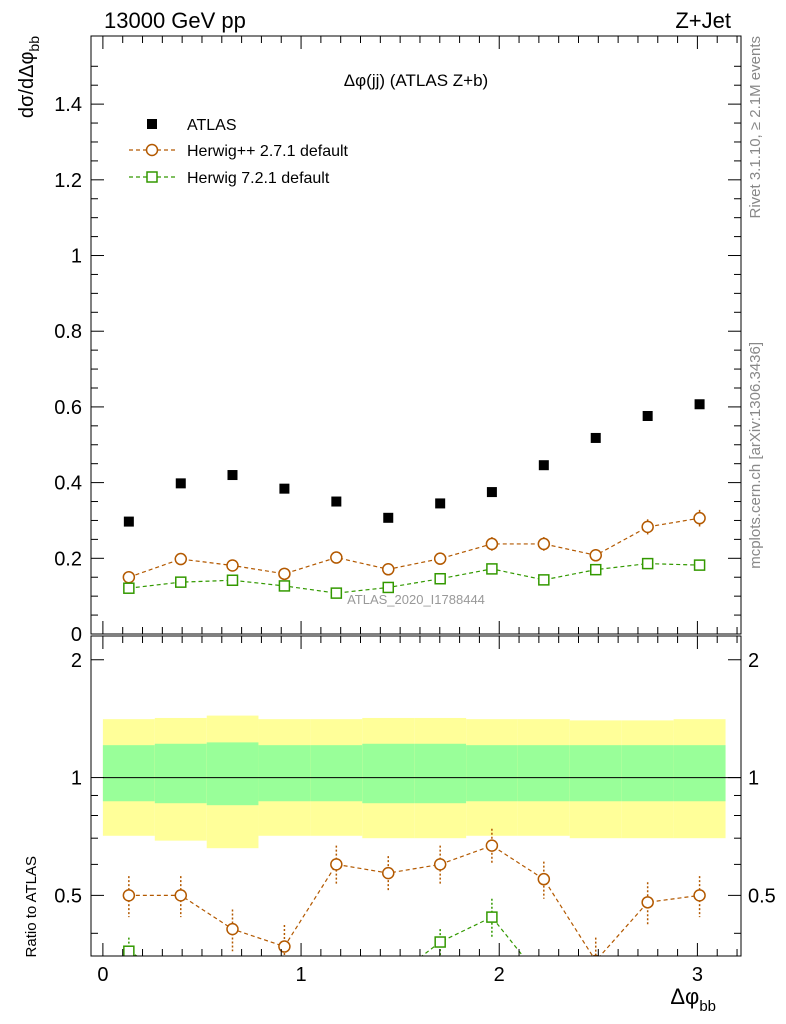  What do you see at coordinates (258, 178) in the screenshot?
I see `legend-label: Herwig 7.2.1 default` at bounding box center [258, 178].